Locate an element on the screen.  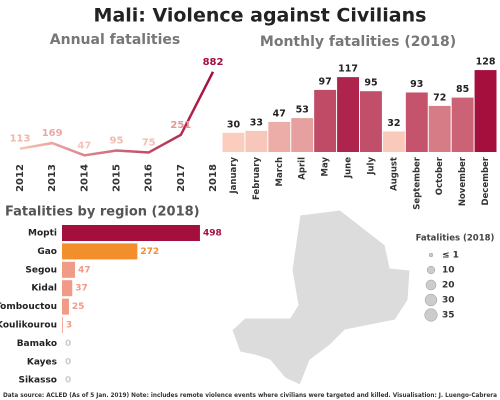
chart-title: Fatalities by region (2018) is located at coordinates (102, 212).